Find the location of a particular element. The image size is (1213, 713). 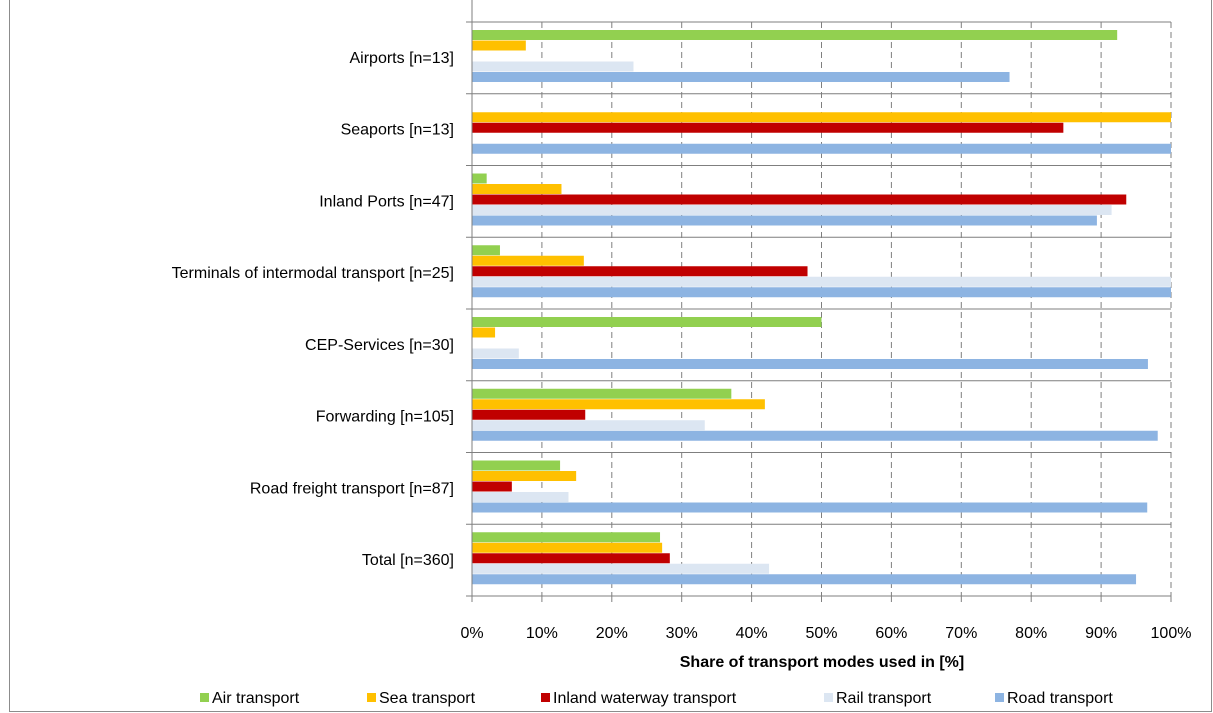

x-tick-label: 40% is located at coordinates (752, 633).